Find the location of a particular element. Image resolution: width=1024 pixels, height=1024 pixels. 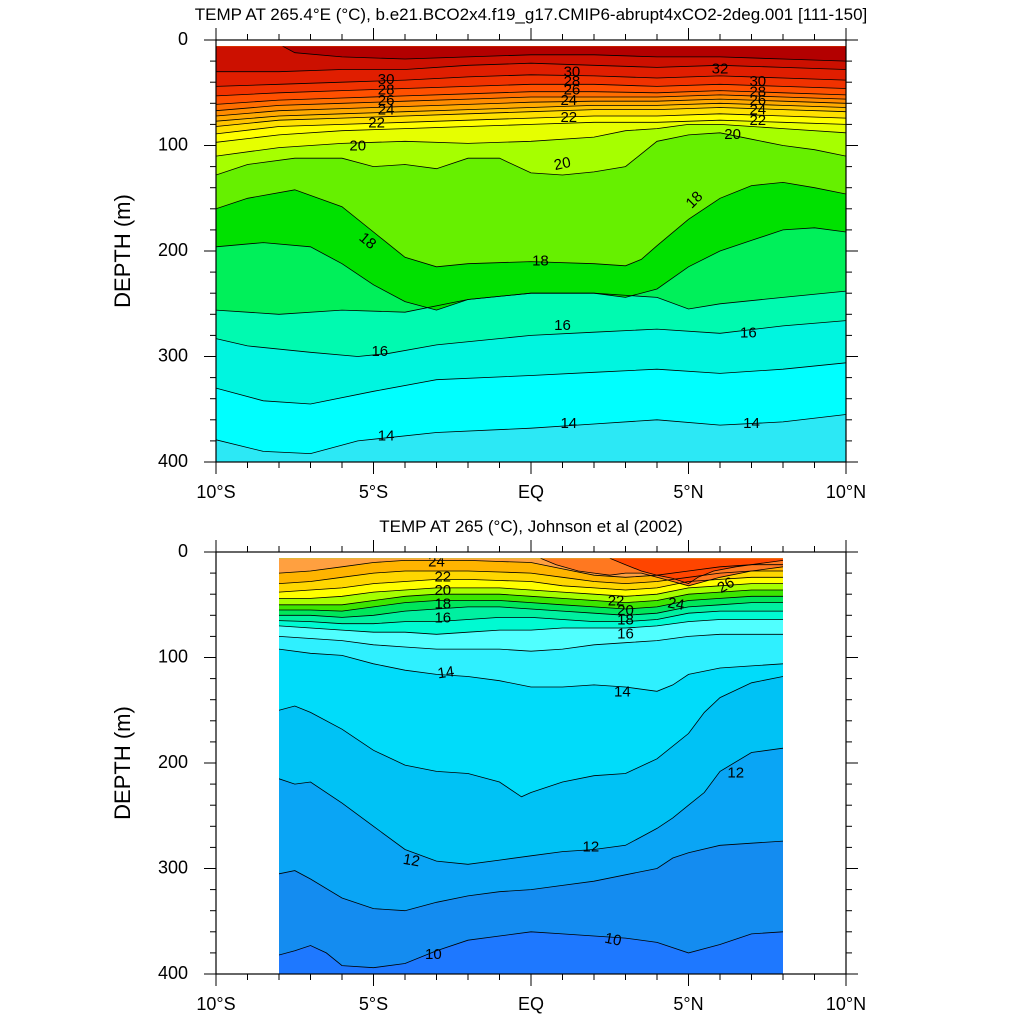

contour-label: 10 is located at coordinates (433, 954).